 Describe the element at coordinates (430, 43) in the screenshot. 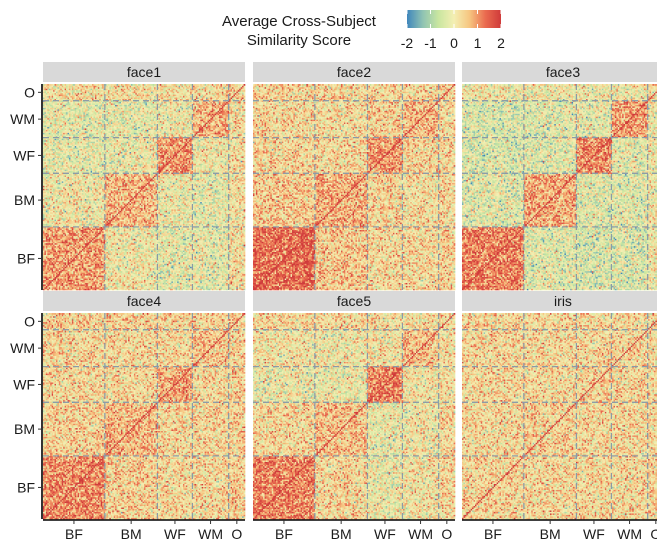

I see `legend-tick-label: -1` at that location.